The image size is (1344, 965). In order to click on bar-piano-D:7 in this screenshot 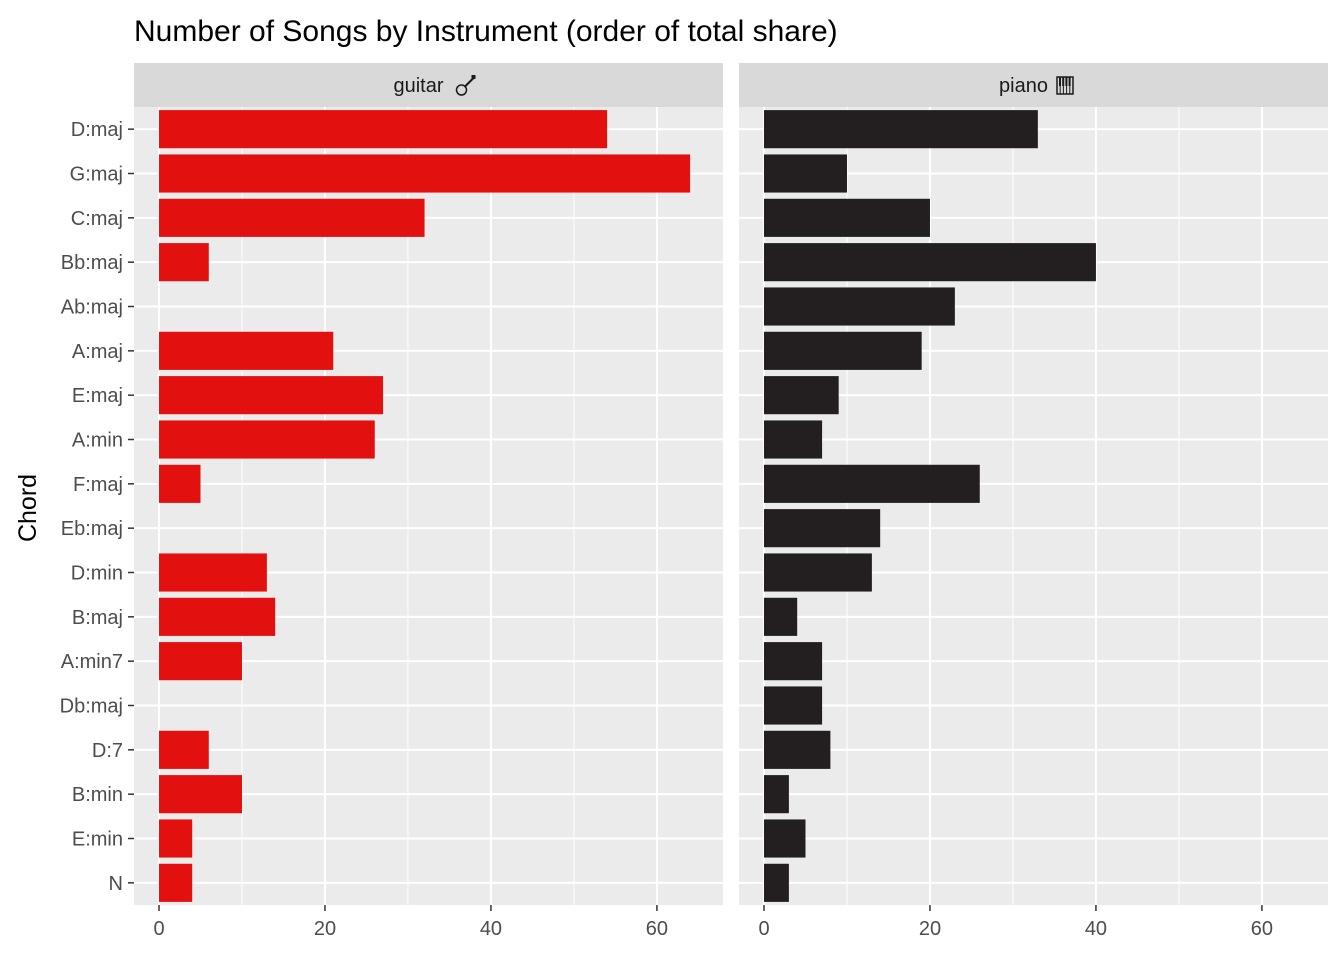, I will do `click(797, 749)`.